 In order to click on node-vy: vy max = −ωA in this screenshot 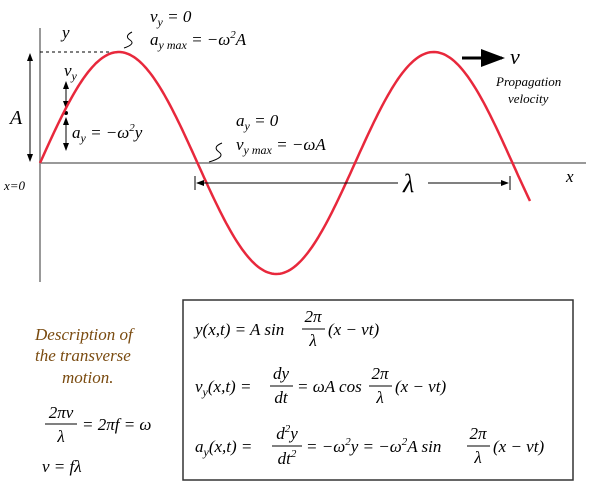, I will do `click(281, 146)`.